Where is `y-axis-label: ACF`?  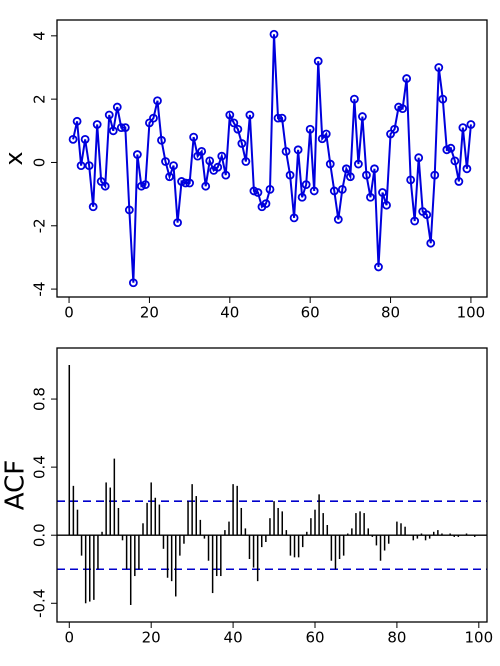
y-axis-label: ACF is located at coordinates (16, 485).